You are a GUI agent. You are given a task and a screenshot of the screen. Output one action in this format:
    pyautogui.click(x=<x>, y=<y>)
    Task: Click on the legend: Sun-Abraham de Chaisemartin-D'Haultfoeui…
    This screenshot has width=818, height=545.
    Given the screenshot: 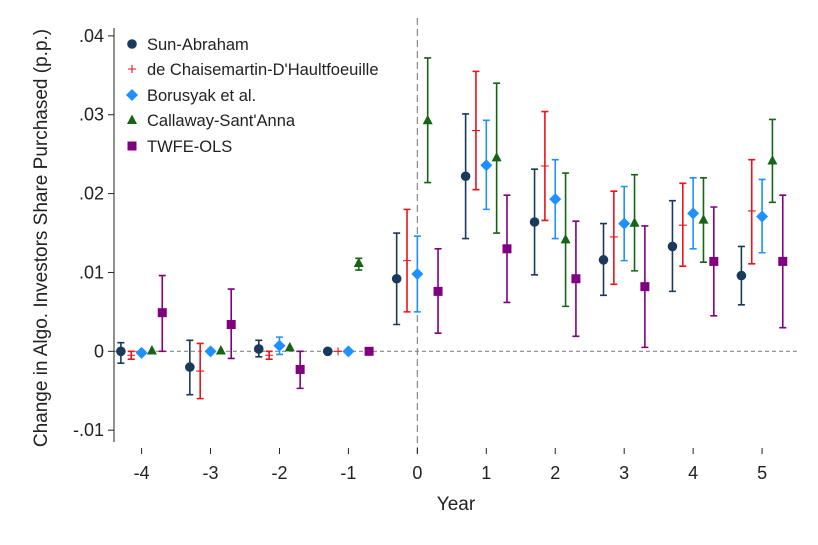 What is the action you would take?
    pyautogui.click(x=252, y=96)
    